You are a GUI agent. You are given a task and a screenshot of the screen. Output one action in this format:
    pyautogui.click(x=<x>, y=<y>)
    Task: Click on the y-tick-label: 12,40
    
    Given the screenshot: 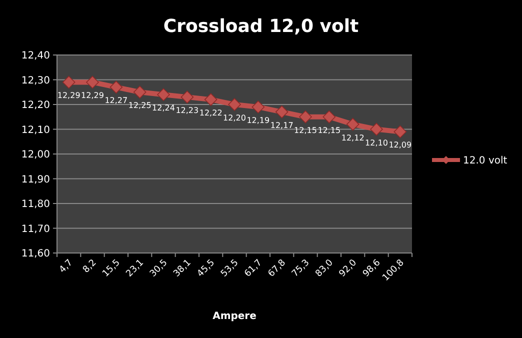 What is the action you would take?
    pyautogui.click(x=35, y=56)
    